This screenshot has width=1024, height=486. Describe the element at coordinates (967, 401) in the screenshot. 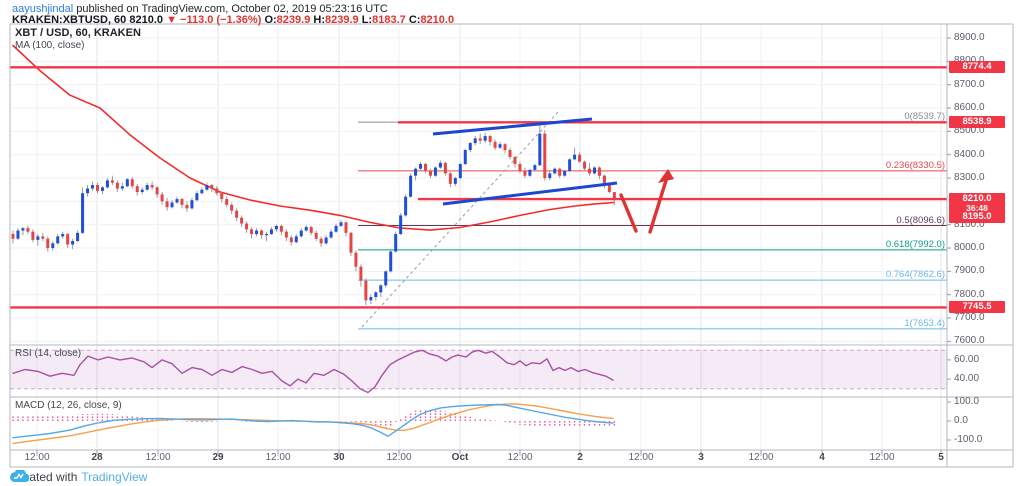

I see `macd-axis-label: 100.0` at that location.